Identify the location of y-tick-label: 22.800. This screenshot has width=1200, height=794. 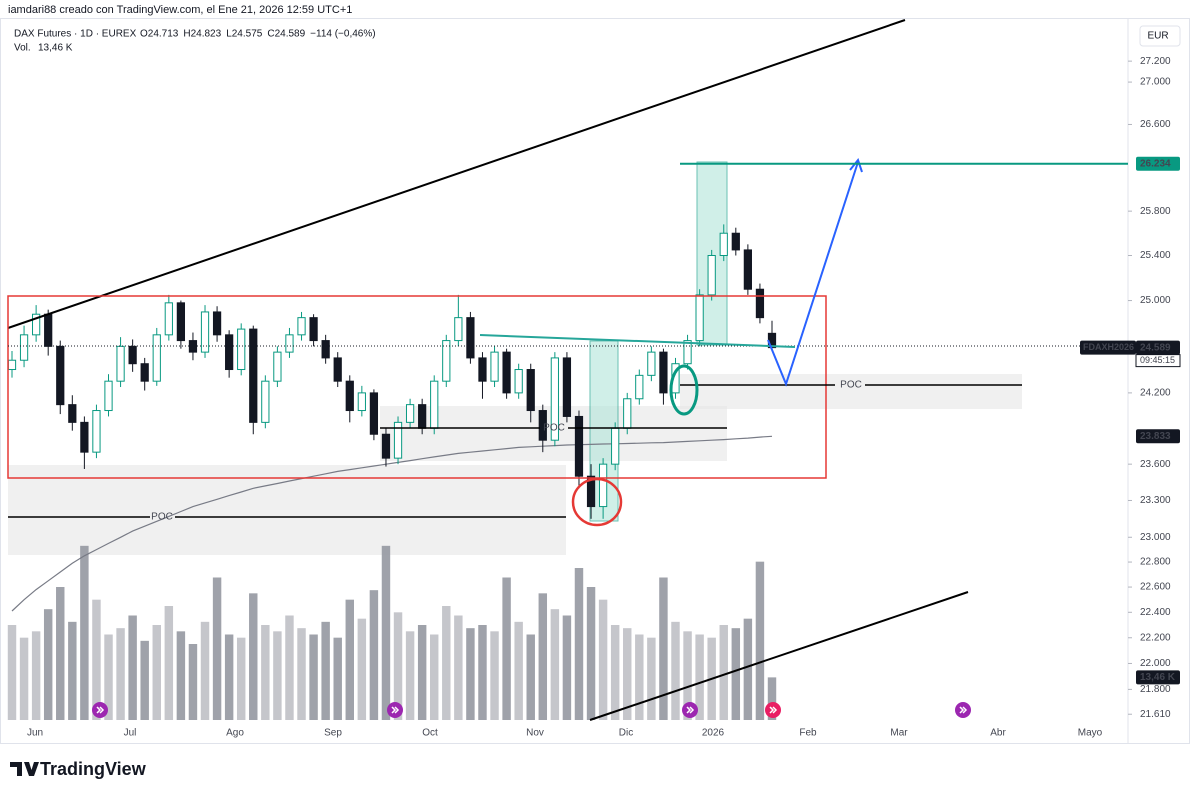
(1155, 562).